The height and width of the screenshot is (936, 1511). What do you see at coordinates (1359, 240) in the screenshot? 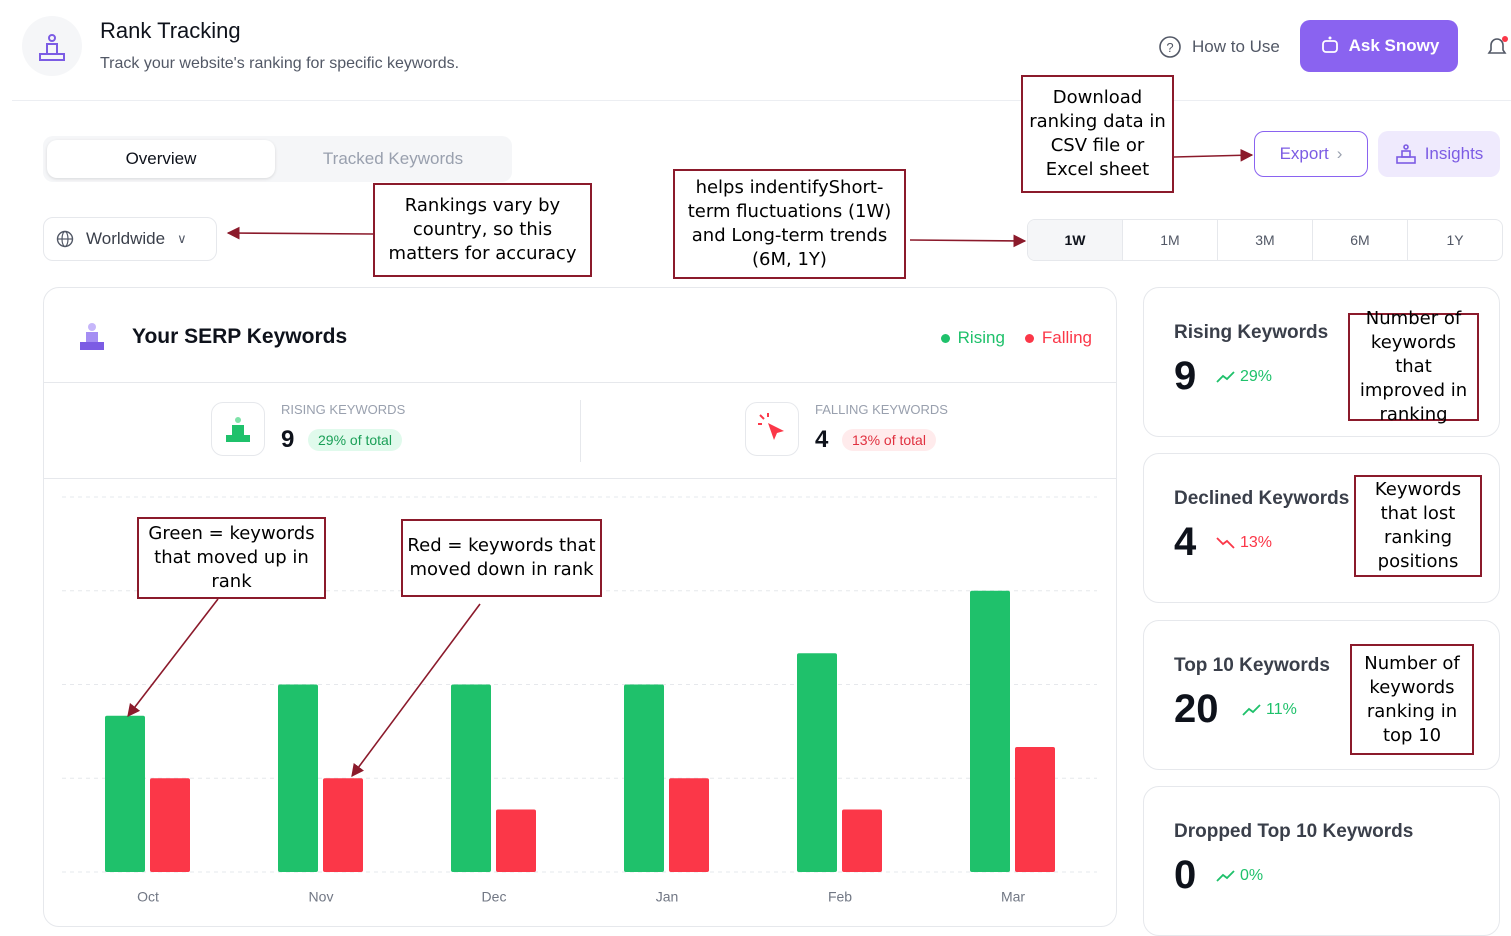
I see `period-button: 6M` at bounding box center [1359, 240].